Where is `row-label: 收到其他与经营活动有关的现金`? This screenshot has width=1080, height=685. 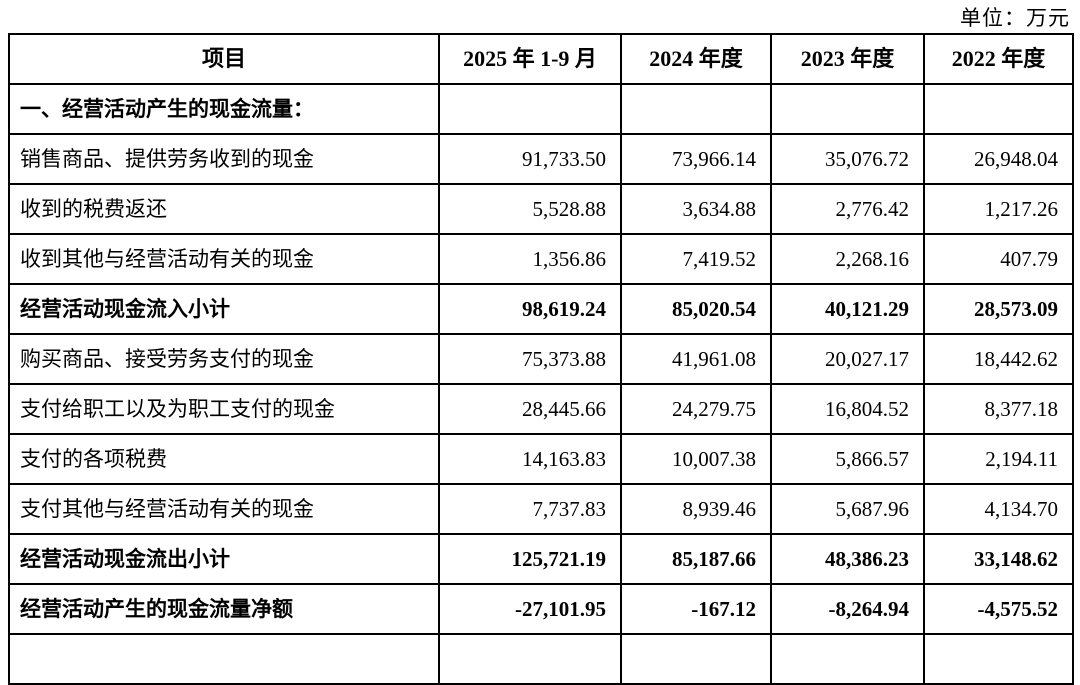 row-label: 收到其他与经营活动有关的现金 is located at coordinates (224, 259).